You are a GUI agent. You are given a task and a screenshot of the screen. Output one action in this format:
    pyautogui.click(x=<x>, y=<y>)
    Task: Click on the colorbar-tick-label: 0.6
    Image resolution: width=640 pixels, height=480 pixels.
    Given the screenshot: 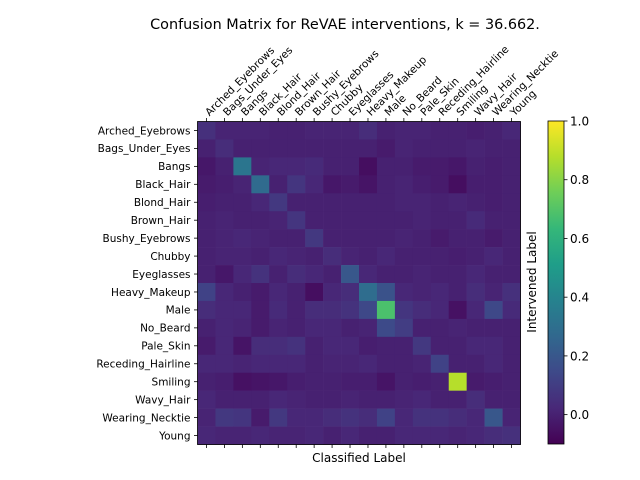 What is the action you would take?
    pyautogui.click(x=579, y=239)
    